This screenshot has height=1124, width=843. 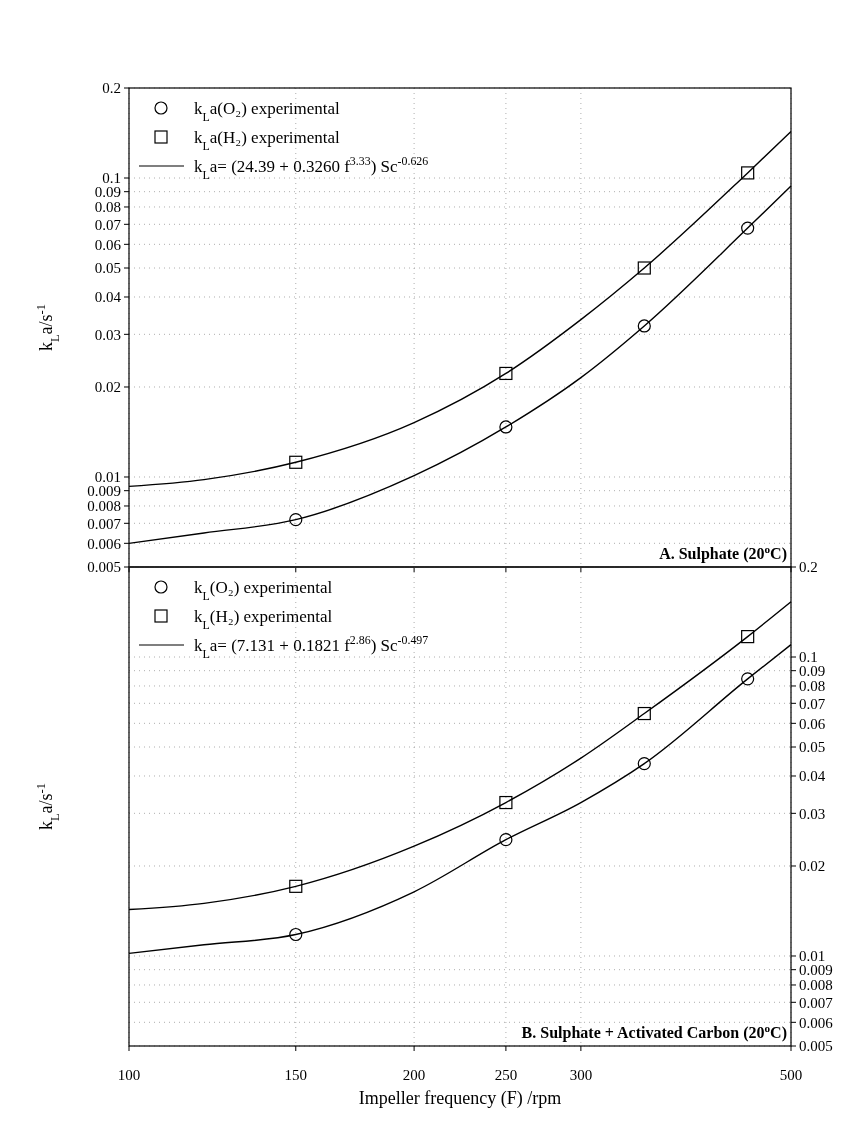 What do you see at coordinates (723, 553) in the screenshot?
I see `annotation: A. Sulphate (20$^{o}$C)` at bounding box center [723, 553].